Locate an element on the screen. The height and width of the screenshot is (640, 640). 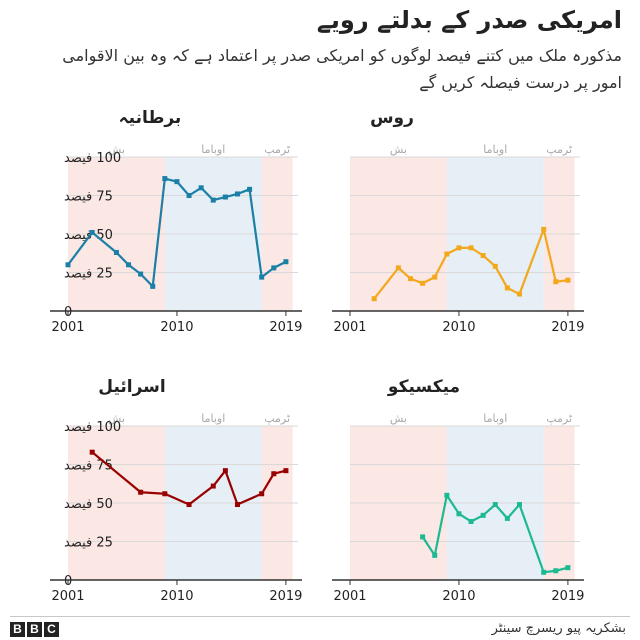
bbc-logo-letter: C is located at coordinates (51, 629).